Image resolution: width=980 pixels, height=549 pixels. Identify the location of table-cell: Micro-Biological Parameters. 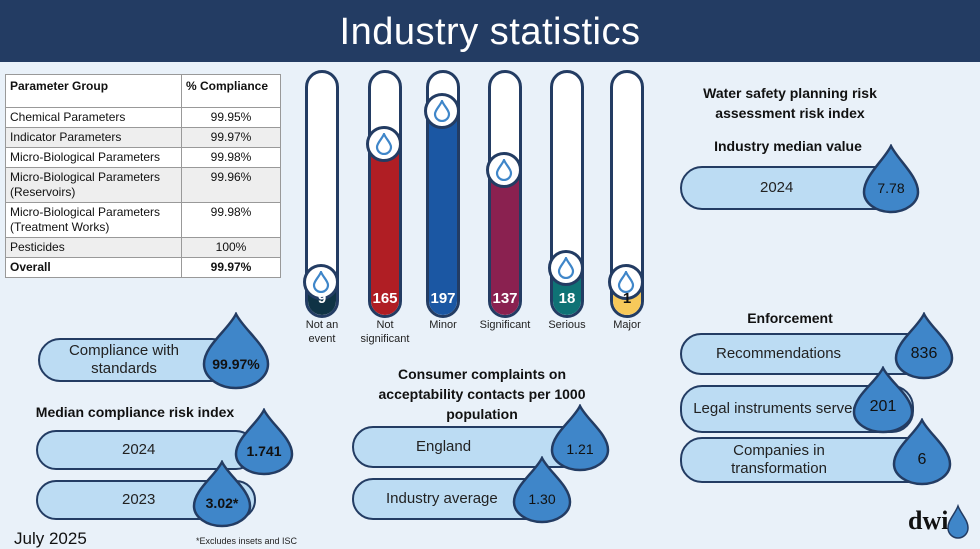
(93, 157).